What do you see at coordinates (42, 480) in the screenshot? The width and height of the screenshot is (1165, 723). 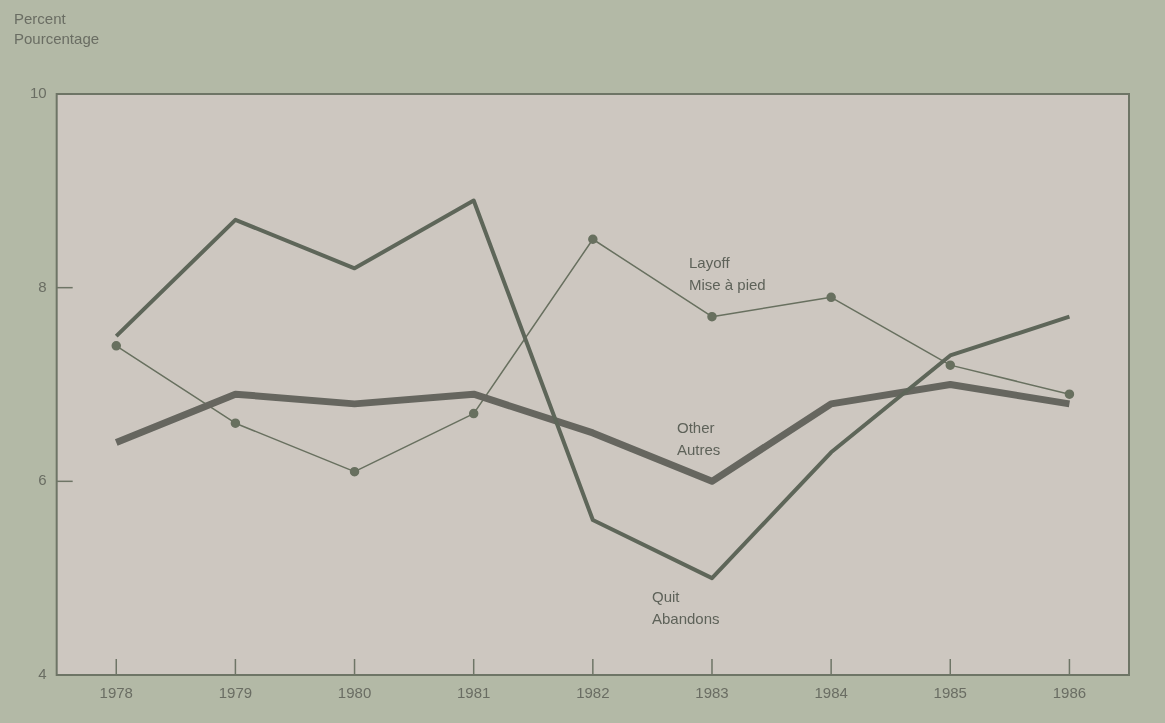 I see `y-tick-label: 6` at bounding box center [42, 480].